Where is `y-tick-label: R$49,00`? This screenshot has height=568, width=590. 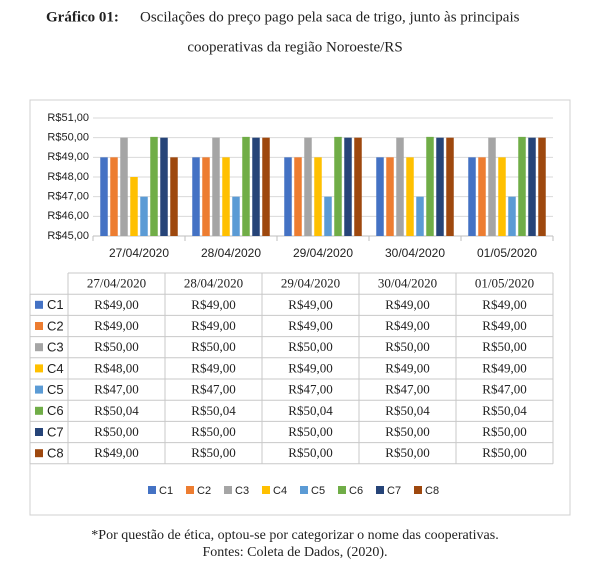 y-tick-label: R$49,00 is located at coordinates (68, 157).